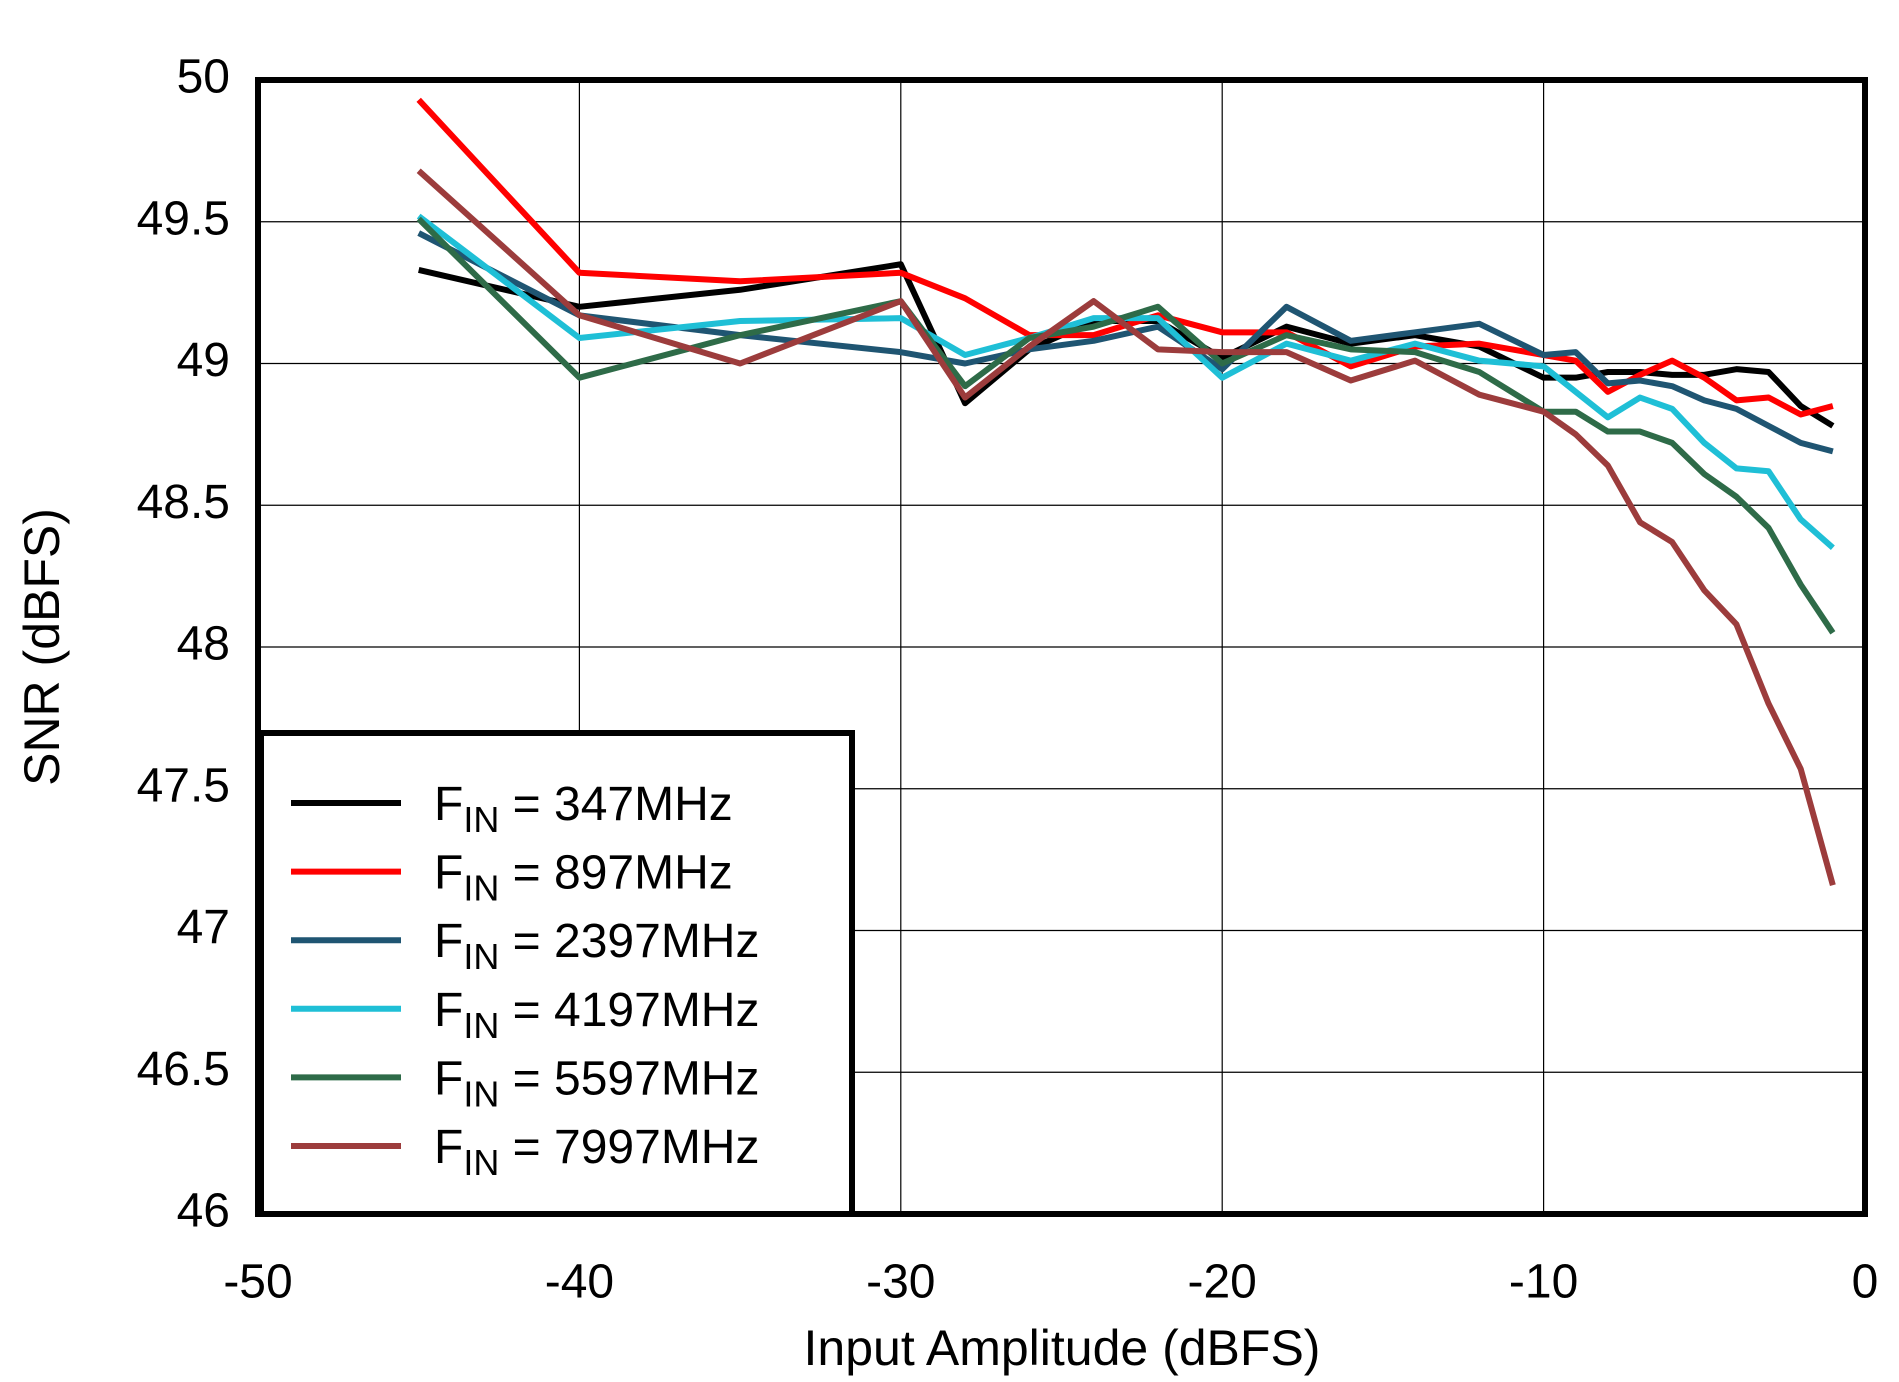 This screenshot has height=1382, width=1899. Describe the element at coordinates (900, 1282) in the screenshot. I see `x-tick-label: -30` at that location.